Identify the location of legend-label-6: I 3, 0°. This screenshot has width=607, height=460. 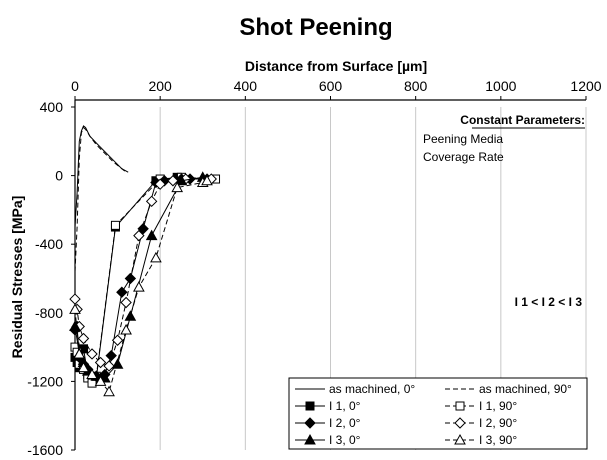
(345, 440).